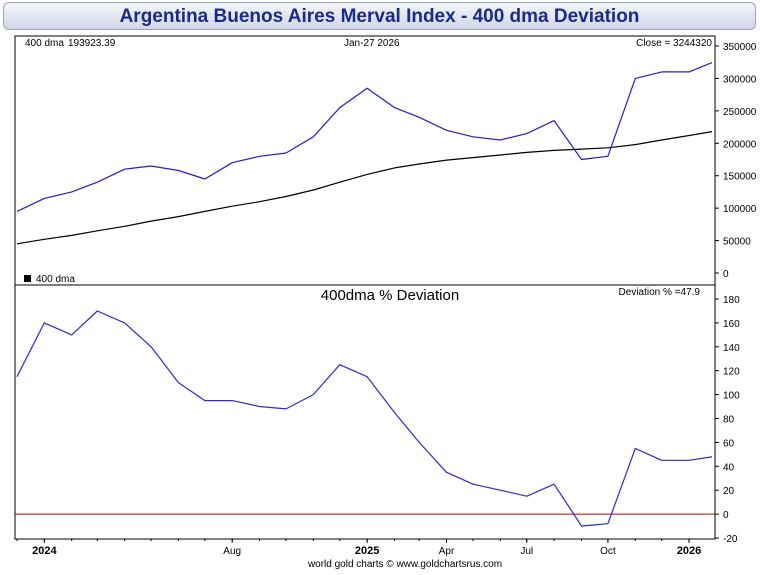 This screenshot has width=760, height=575. Describe the element at coordinates (390, 295) in the screenshot. I see `deviation-title: 400dma % Deviation` at that location.